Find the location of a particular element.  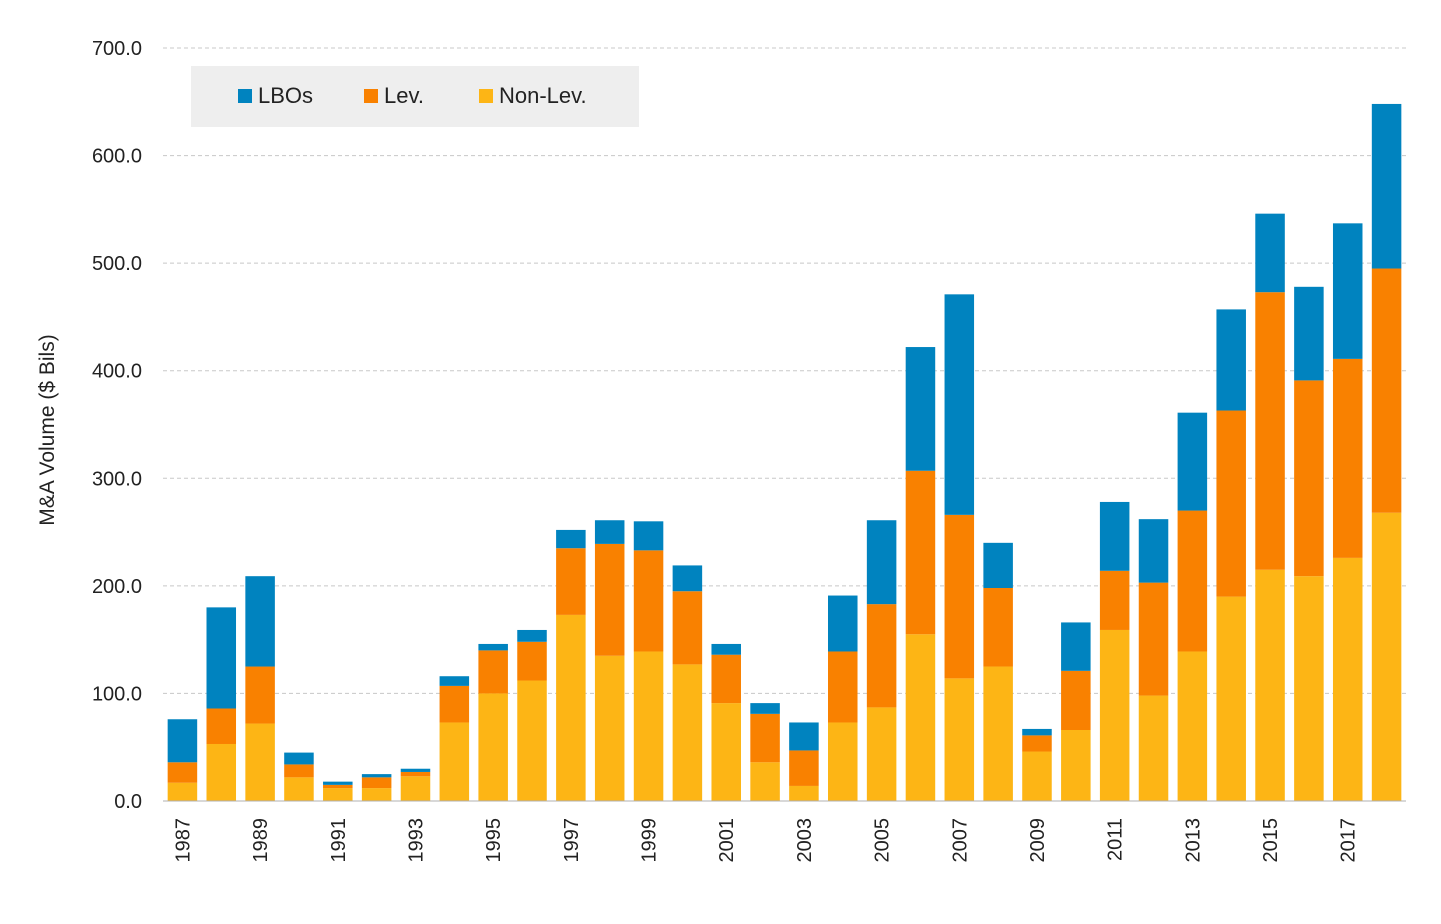

bar-lbos-1994 is located at coordinates (454, 681).